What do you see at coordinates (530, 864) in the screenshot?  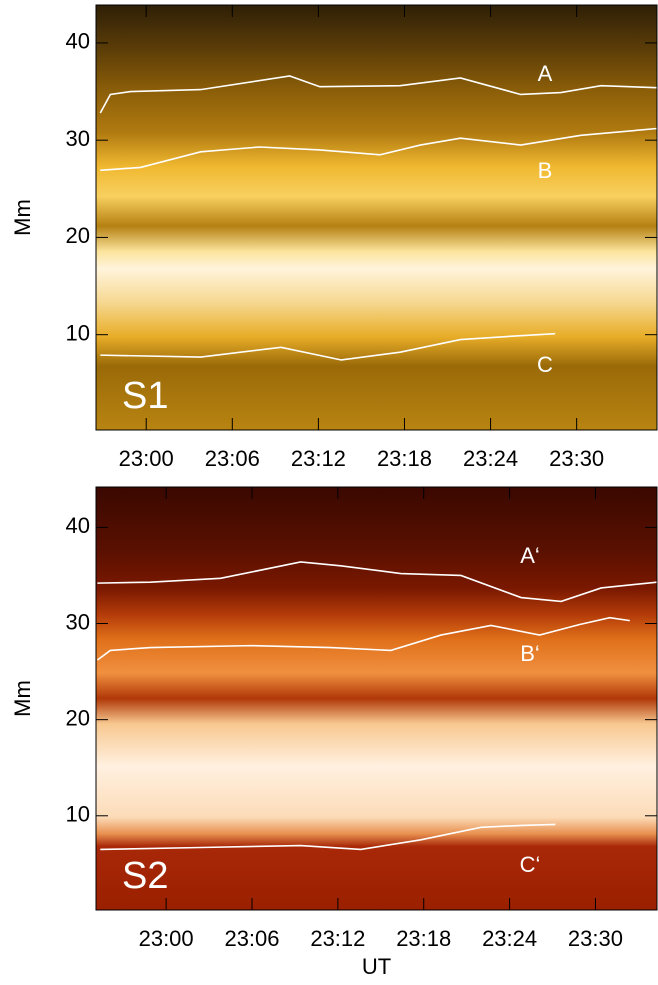 I see `trace-label: C‘` at bounding box center [530, 864].